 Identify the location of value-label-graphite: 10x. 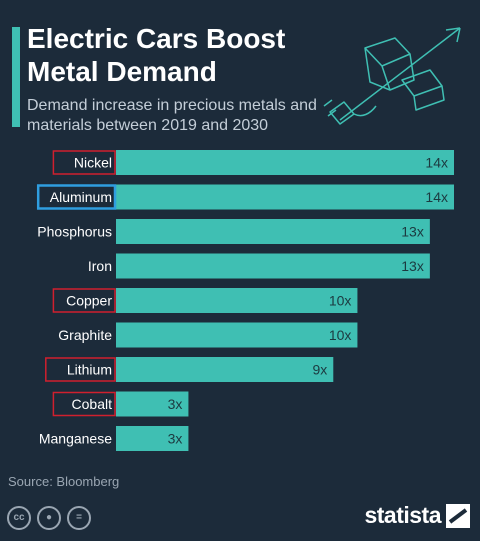
(340, 335).